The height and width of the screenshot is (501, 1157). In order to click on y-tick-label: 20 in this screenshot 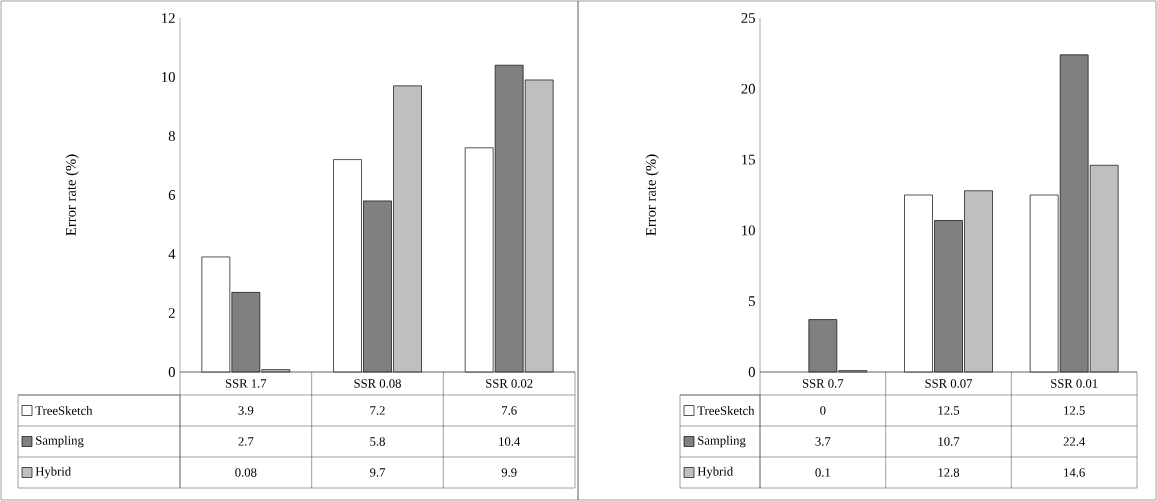, I will do `click(748, 88)`.